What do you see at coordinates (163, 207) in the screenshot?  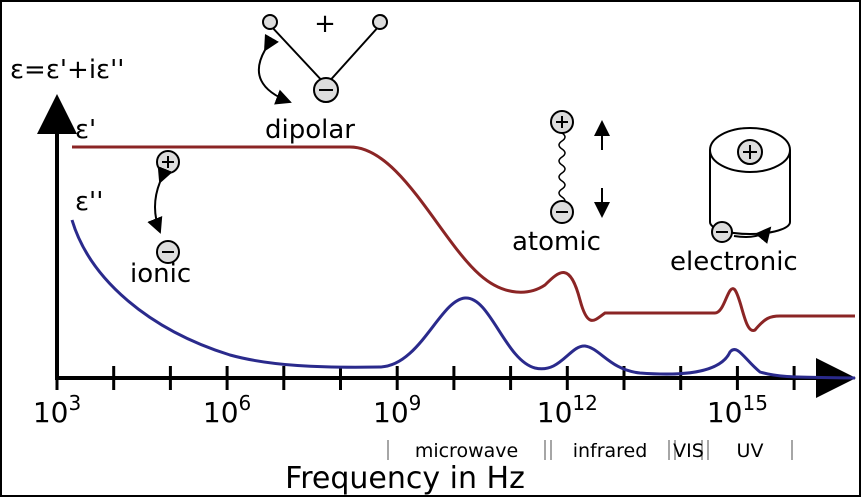 I see `ionic-icon` at bounding box center [163, 207].